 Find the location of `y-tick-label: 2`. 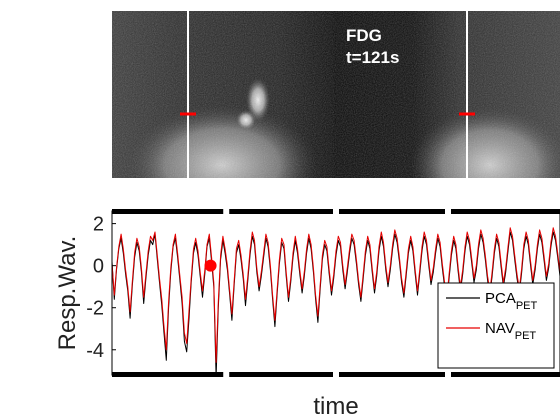

y-tick-label: 2 is located at coordinates (98, 225).